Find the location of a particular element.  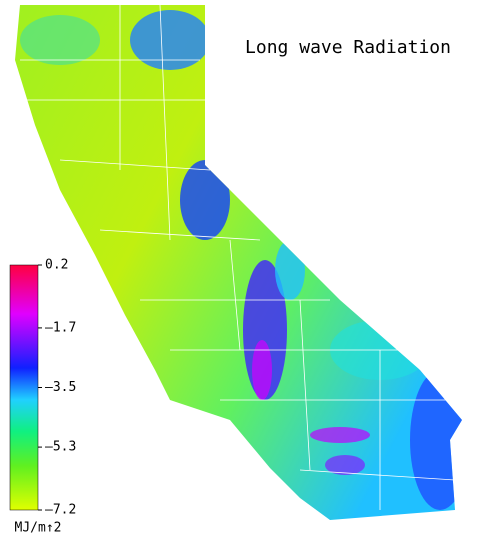

colorbar-tick-label: –7.2 is located at coordinates (60, 510).